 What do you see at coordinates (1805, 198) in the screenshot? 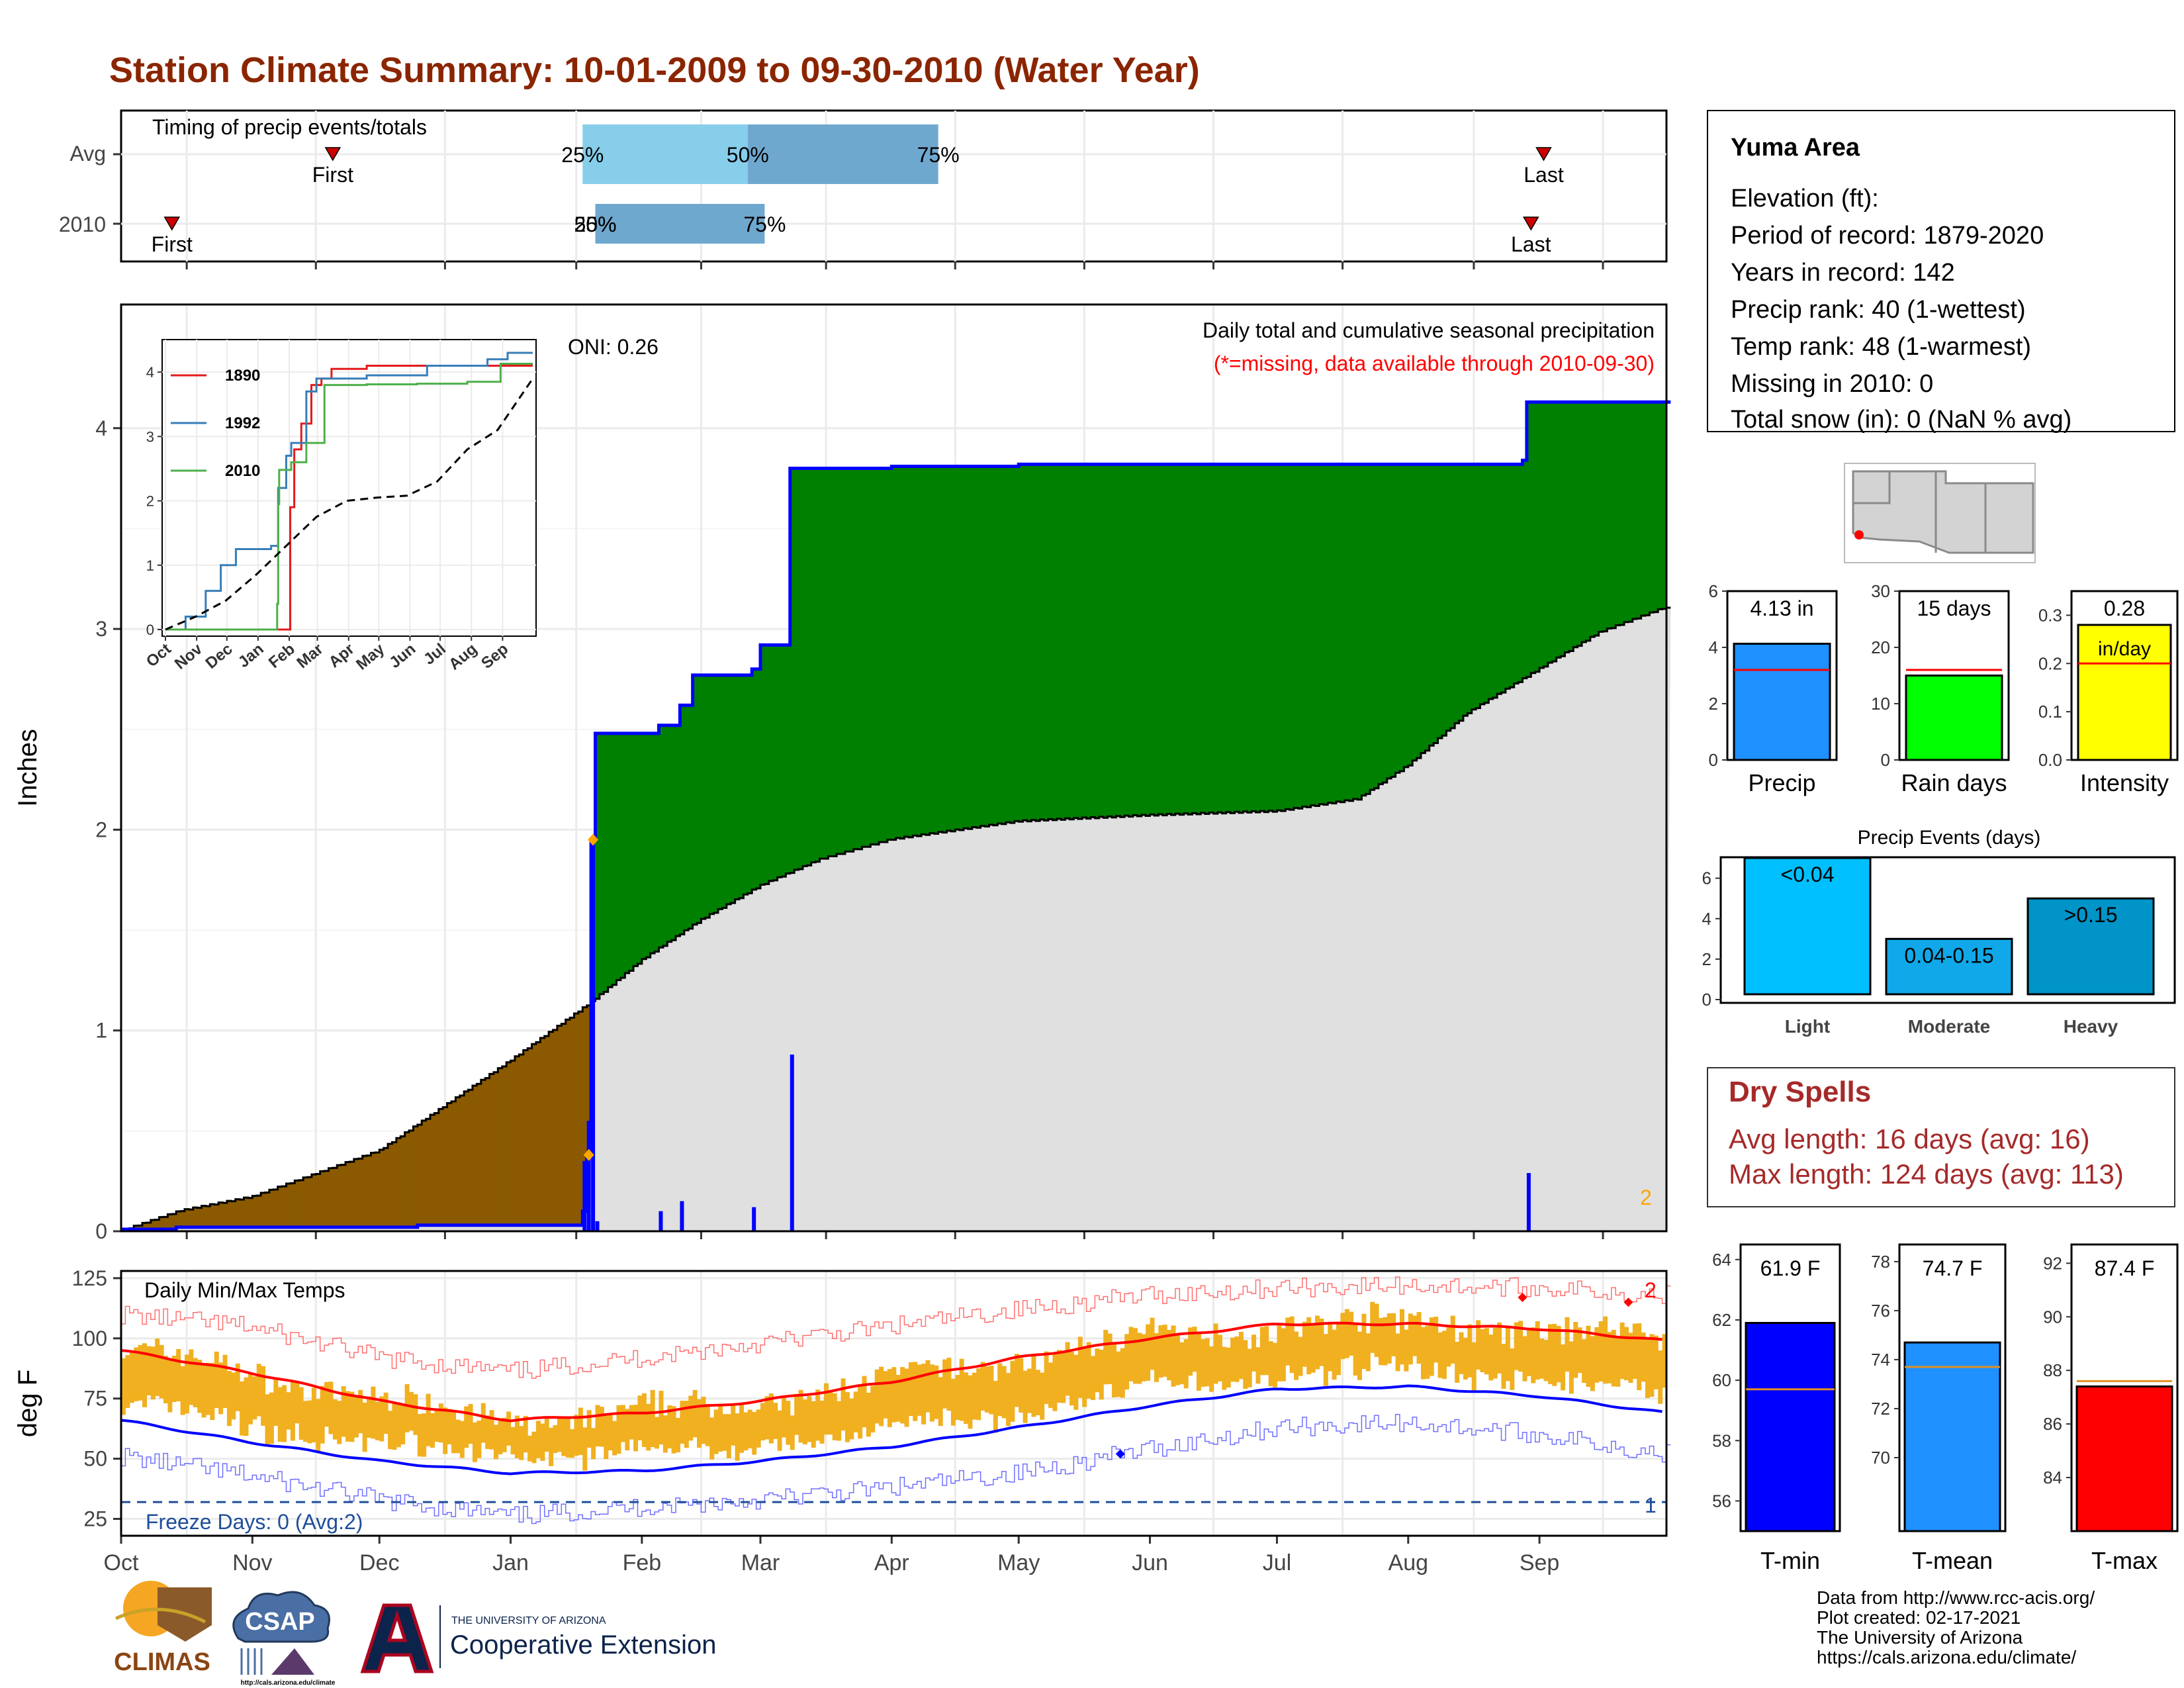
I see `station-line-elevation: Elevation (ft):` at bounding box center [1805, 198].